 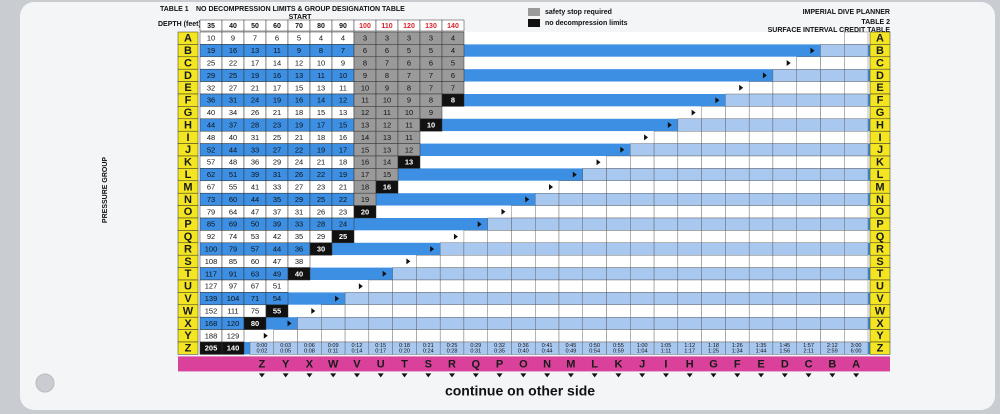 I want to click on table1-cell, so click(x=343, y=237).